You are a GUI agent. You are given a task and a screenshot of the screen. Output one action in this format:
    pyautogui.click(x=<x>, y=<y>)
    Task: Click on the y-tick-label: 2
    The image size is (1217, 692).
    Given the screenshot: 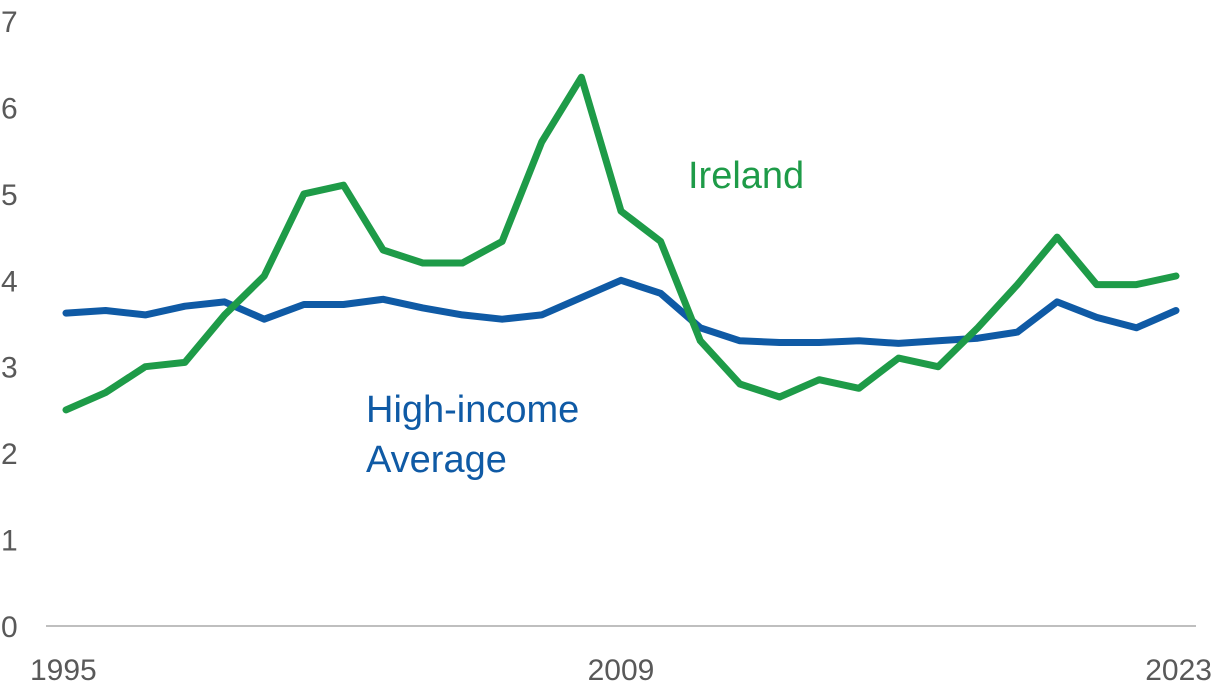 What is the action you would take?
    pyautogui.click(x=9, y=454)
    